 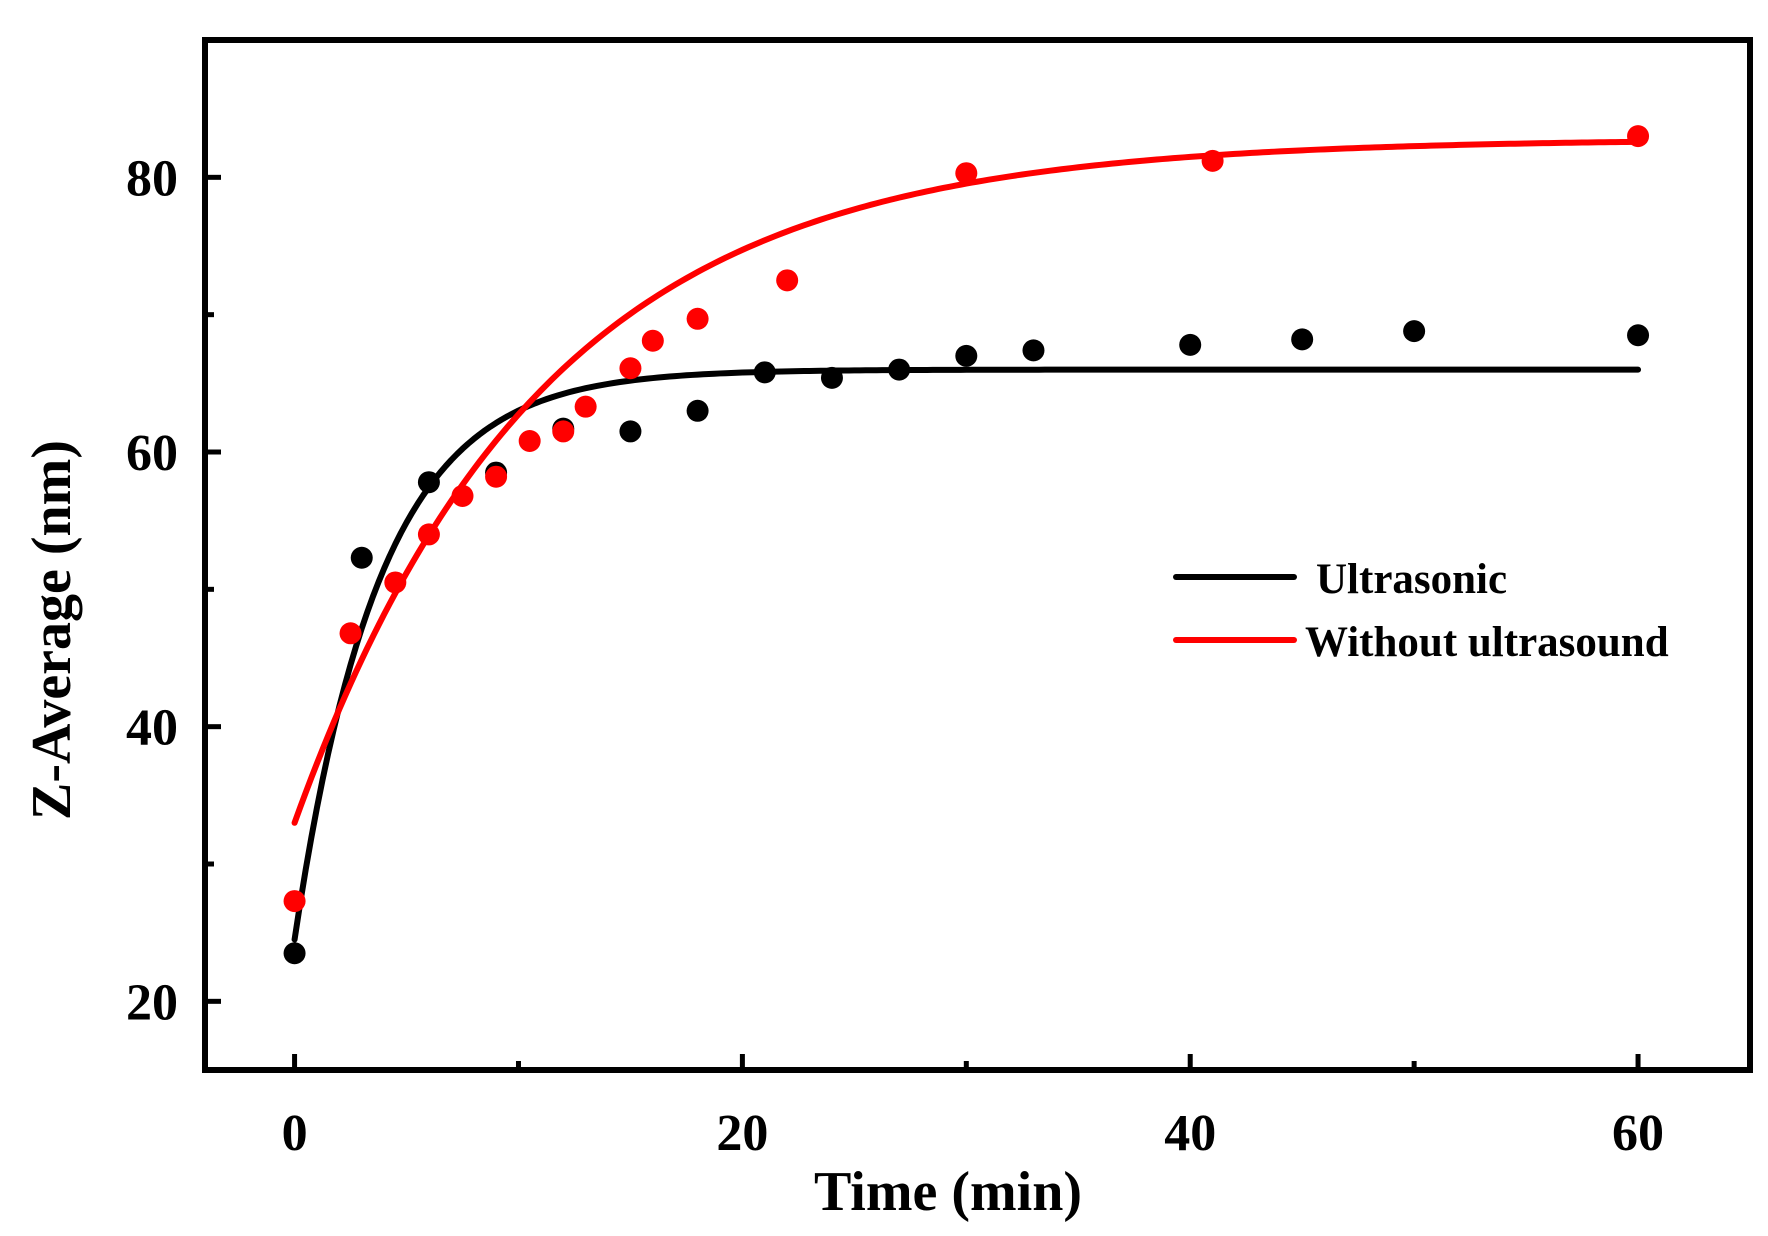 What do you see at coordinates (1638, 1133) in the screenshot?
I see `x-tick-label-60: 60` at bounding box center [1638, 1133].